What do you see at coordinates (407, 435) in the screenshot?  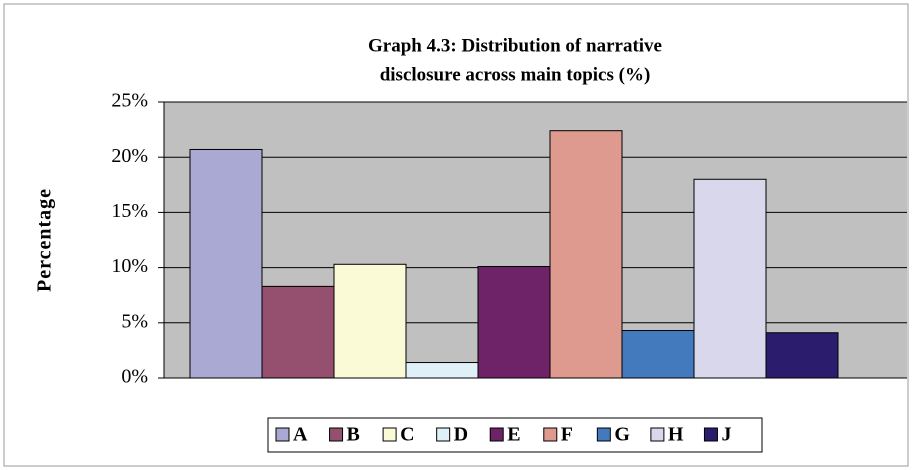 I see `legend-label: C` at bounding box center [407, 435].